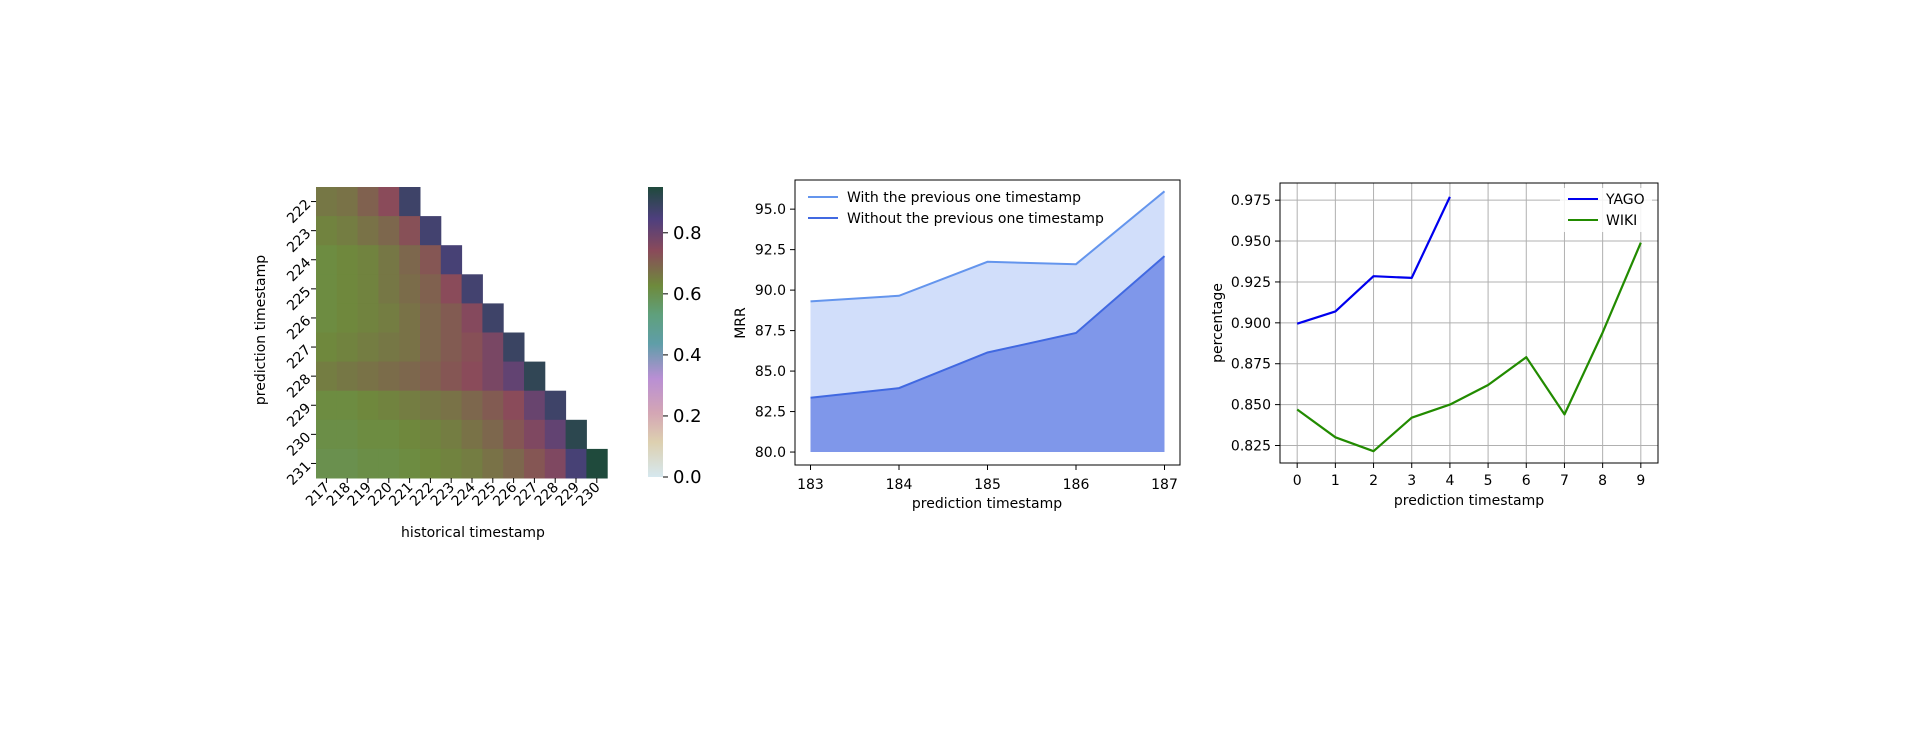 The height and width of the screenshot is (740, 1920). Describe the element at coordinates (299, 212) in the screenshot. I see `heatmap-y-tick-label: 222` at that location.